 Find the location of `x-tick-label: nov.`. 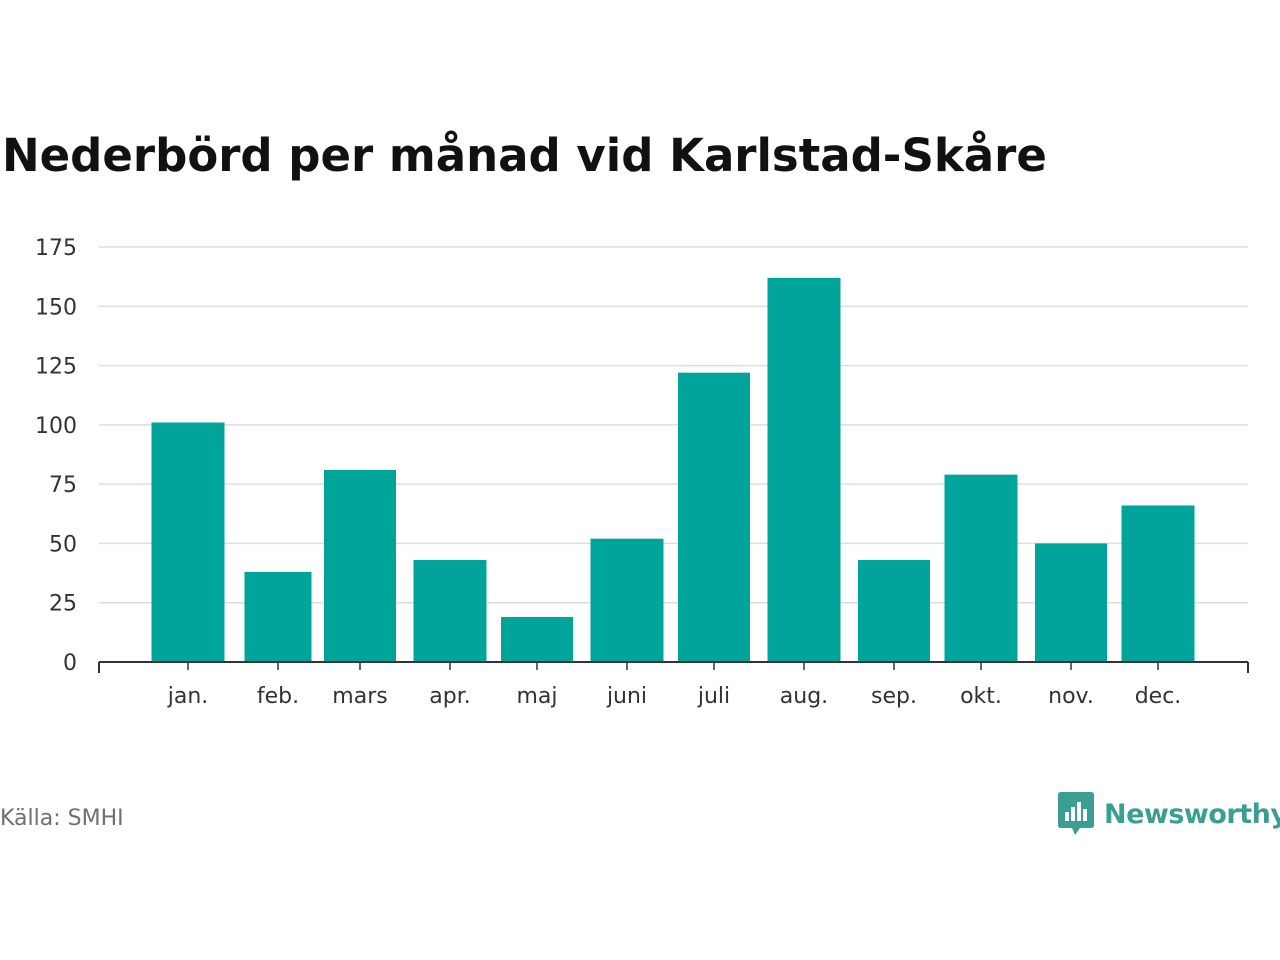

x-tick-label: nov. is located at coordinates (1071, 696).